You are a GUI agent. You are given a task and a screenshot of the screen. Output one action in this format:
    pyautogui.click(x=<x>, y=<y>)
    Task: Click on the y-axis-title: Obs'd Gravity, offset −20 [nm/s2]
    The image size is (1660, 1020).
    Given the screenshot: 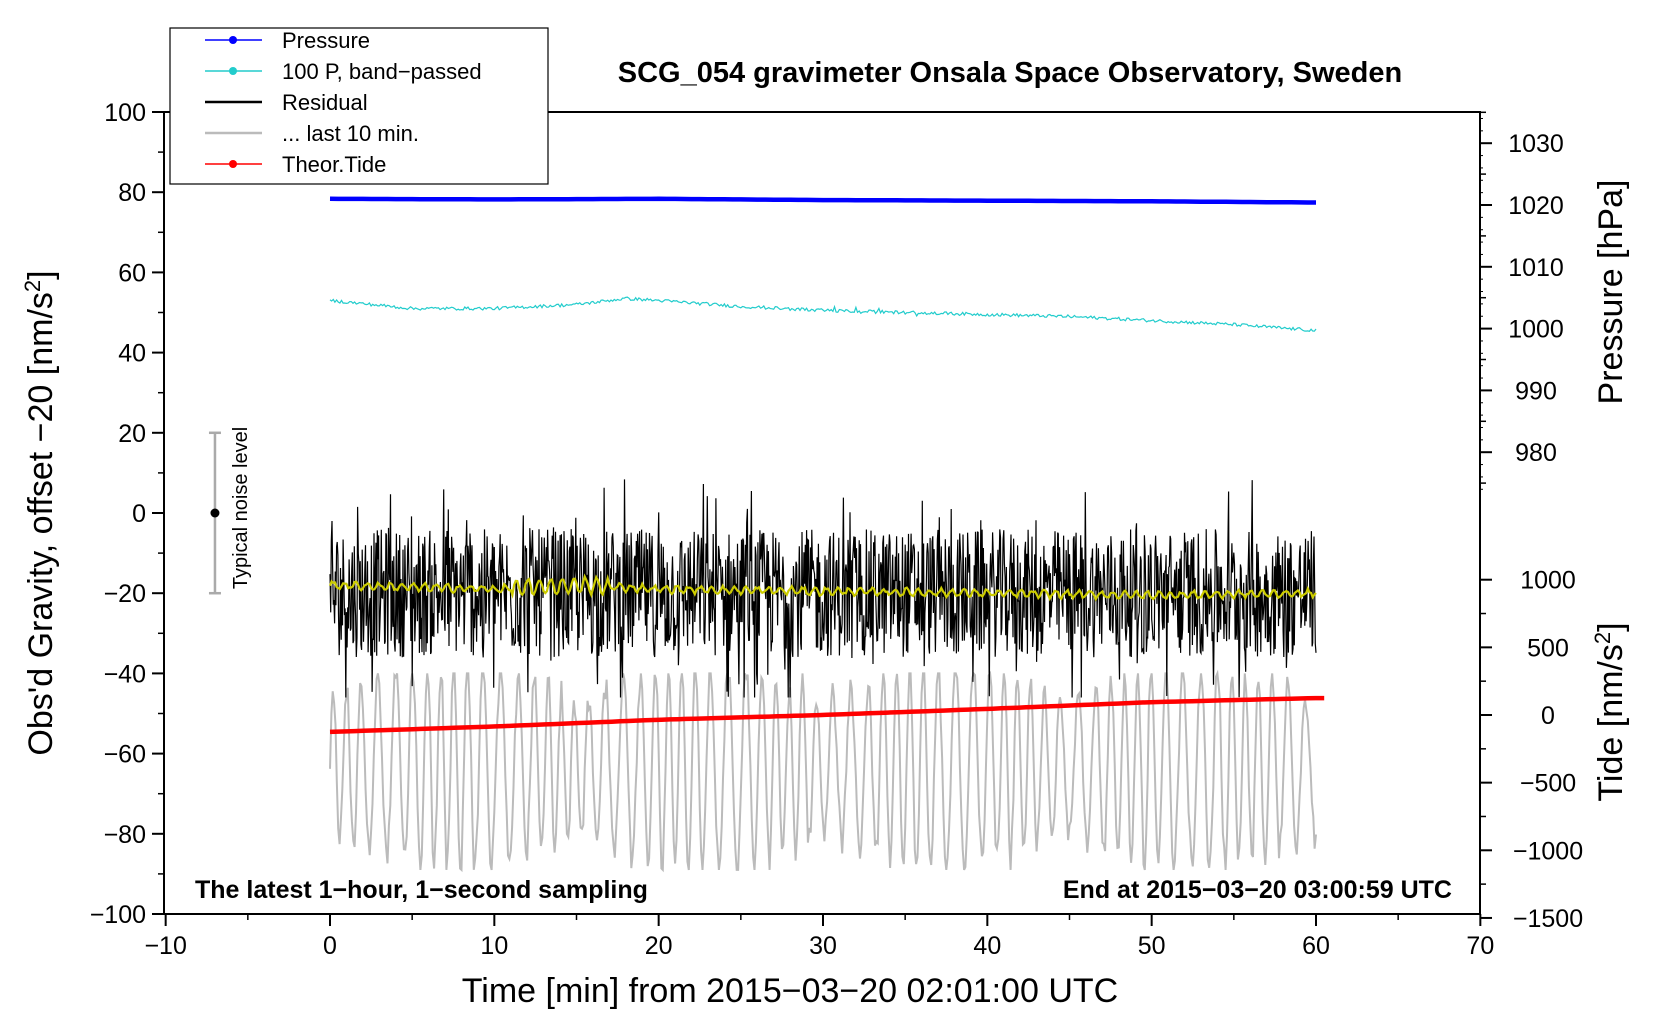 What is the action you would take?
    pyautogui.click(x=40, y=512)
    